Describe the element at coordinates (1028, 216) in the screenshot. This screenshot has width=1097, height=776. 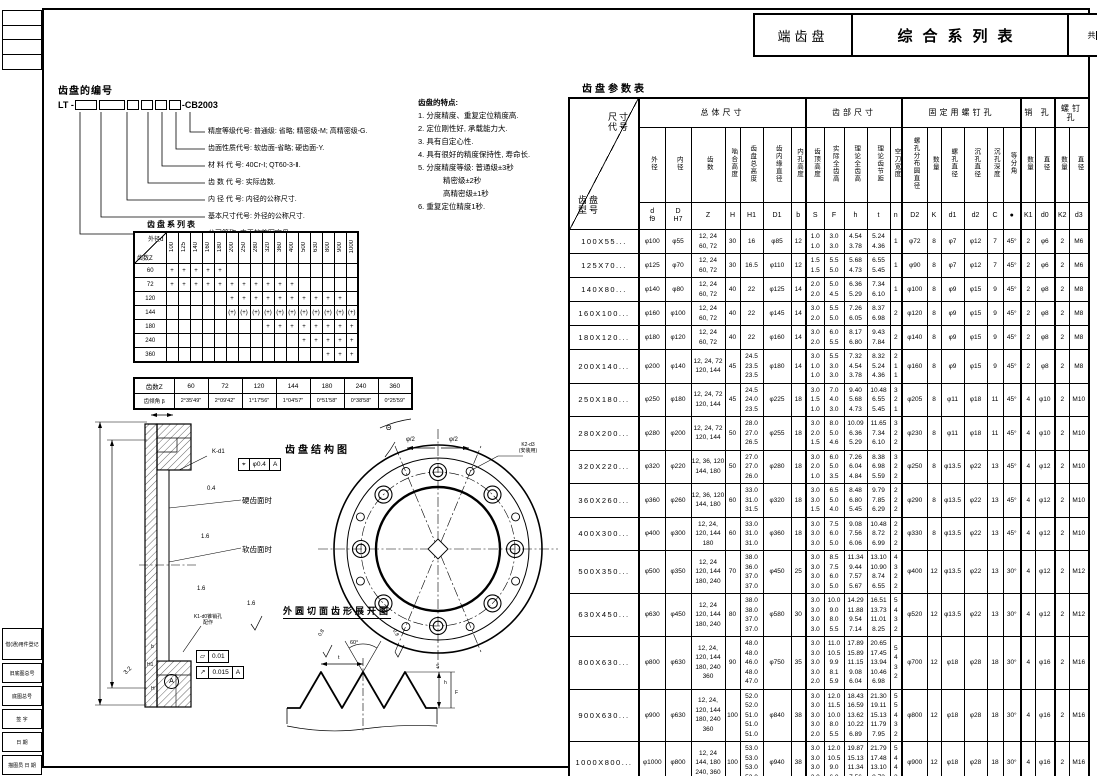
I see `param-col-symbol: K1` at that location.